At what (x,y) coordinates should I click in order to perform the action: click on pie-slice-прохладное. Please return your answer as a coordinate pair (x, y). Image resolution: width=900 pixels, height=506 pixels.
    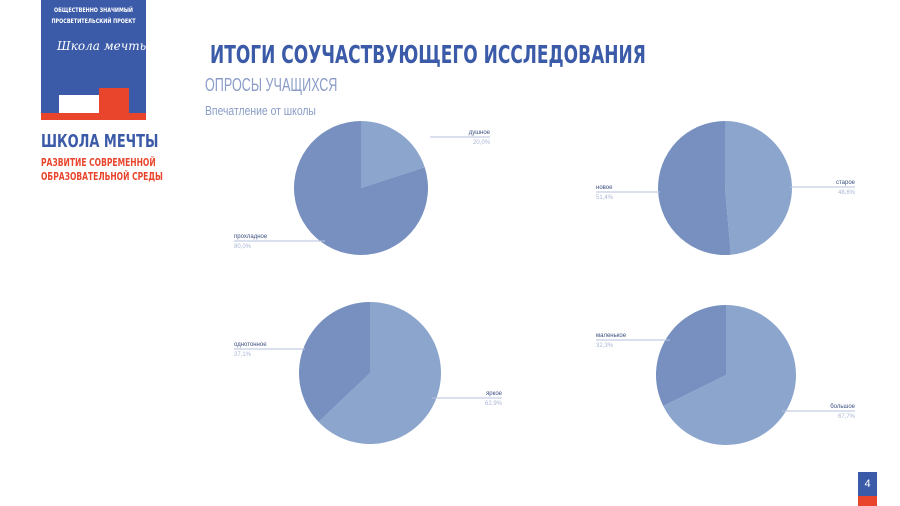
    Looking at the image, I should click on (360, 188).